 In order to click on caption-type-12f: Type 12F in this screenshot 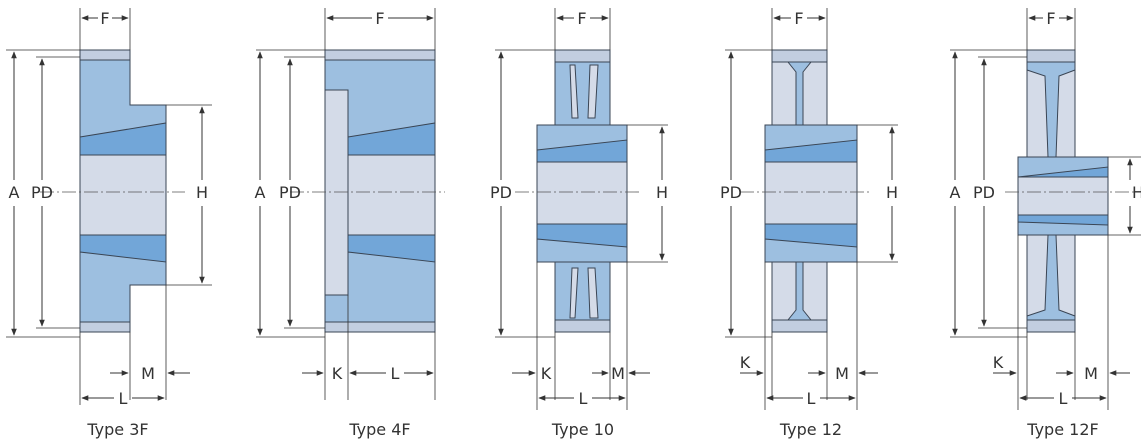, I will do `click(1062, 429)`.